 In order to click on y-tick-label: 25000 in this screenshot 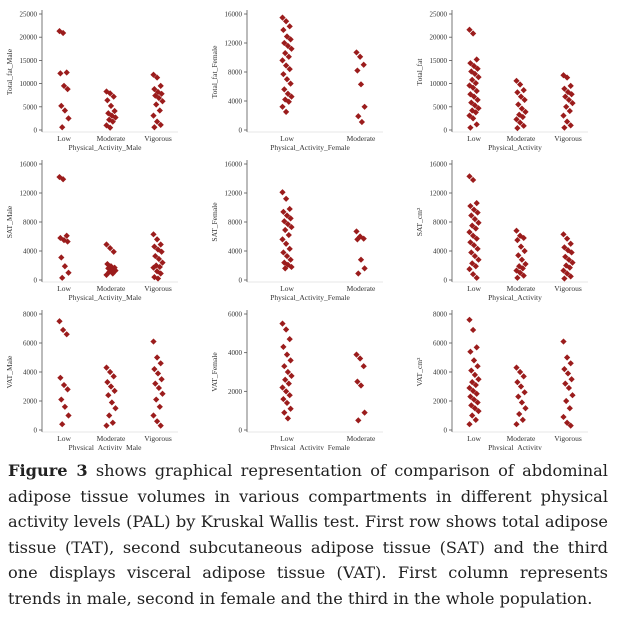, I will do `click(29, 15)`.